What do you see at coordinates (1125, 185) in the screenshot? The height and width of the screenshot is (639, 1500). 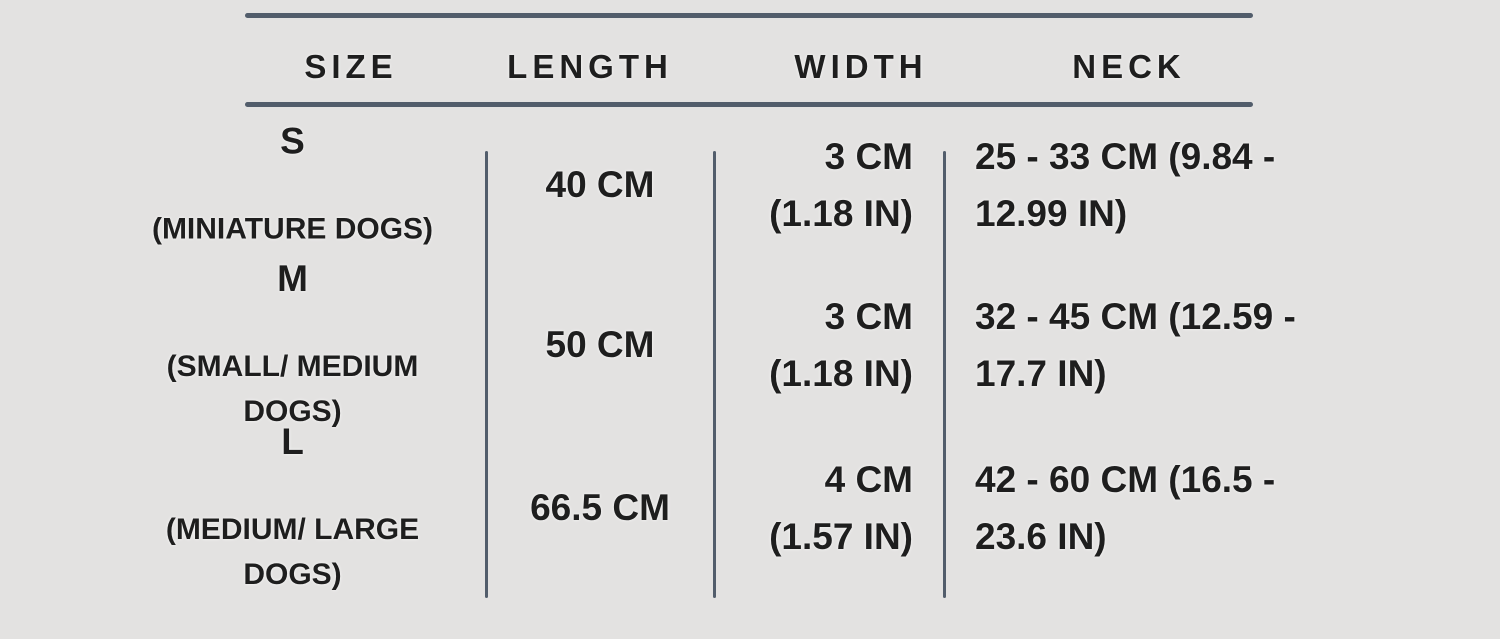 I see `neck-cell: 25 - 33 CM (9.84 - 12.99 IN)` at bounding box center [1125, 185].